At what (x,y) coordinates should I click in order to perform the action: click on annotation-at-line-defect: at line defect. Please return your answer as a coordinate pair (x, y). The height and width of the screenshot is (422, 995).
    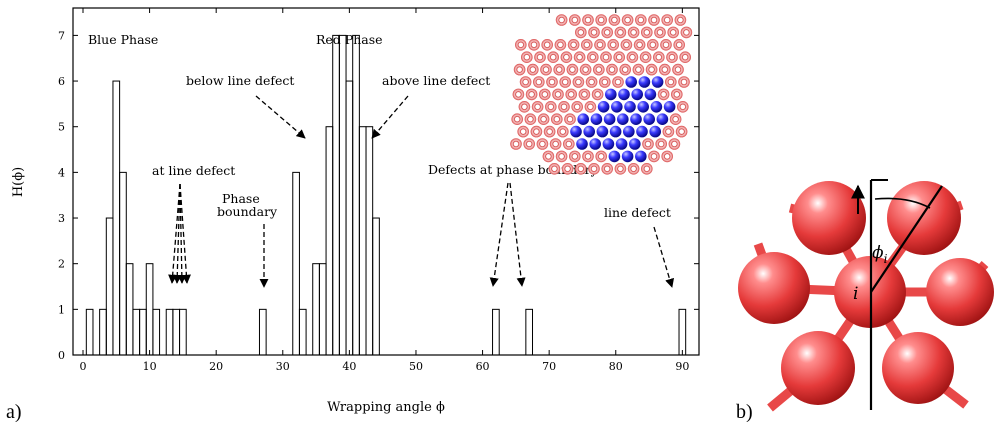
    Looking at the image, I should click on (193, 170).